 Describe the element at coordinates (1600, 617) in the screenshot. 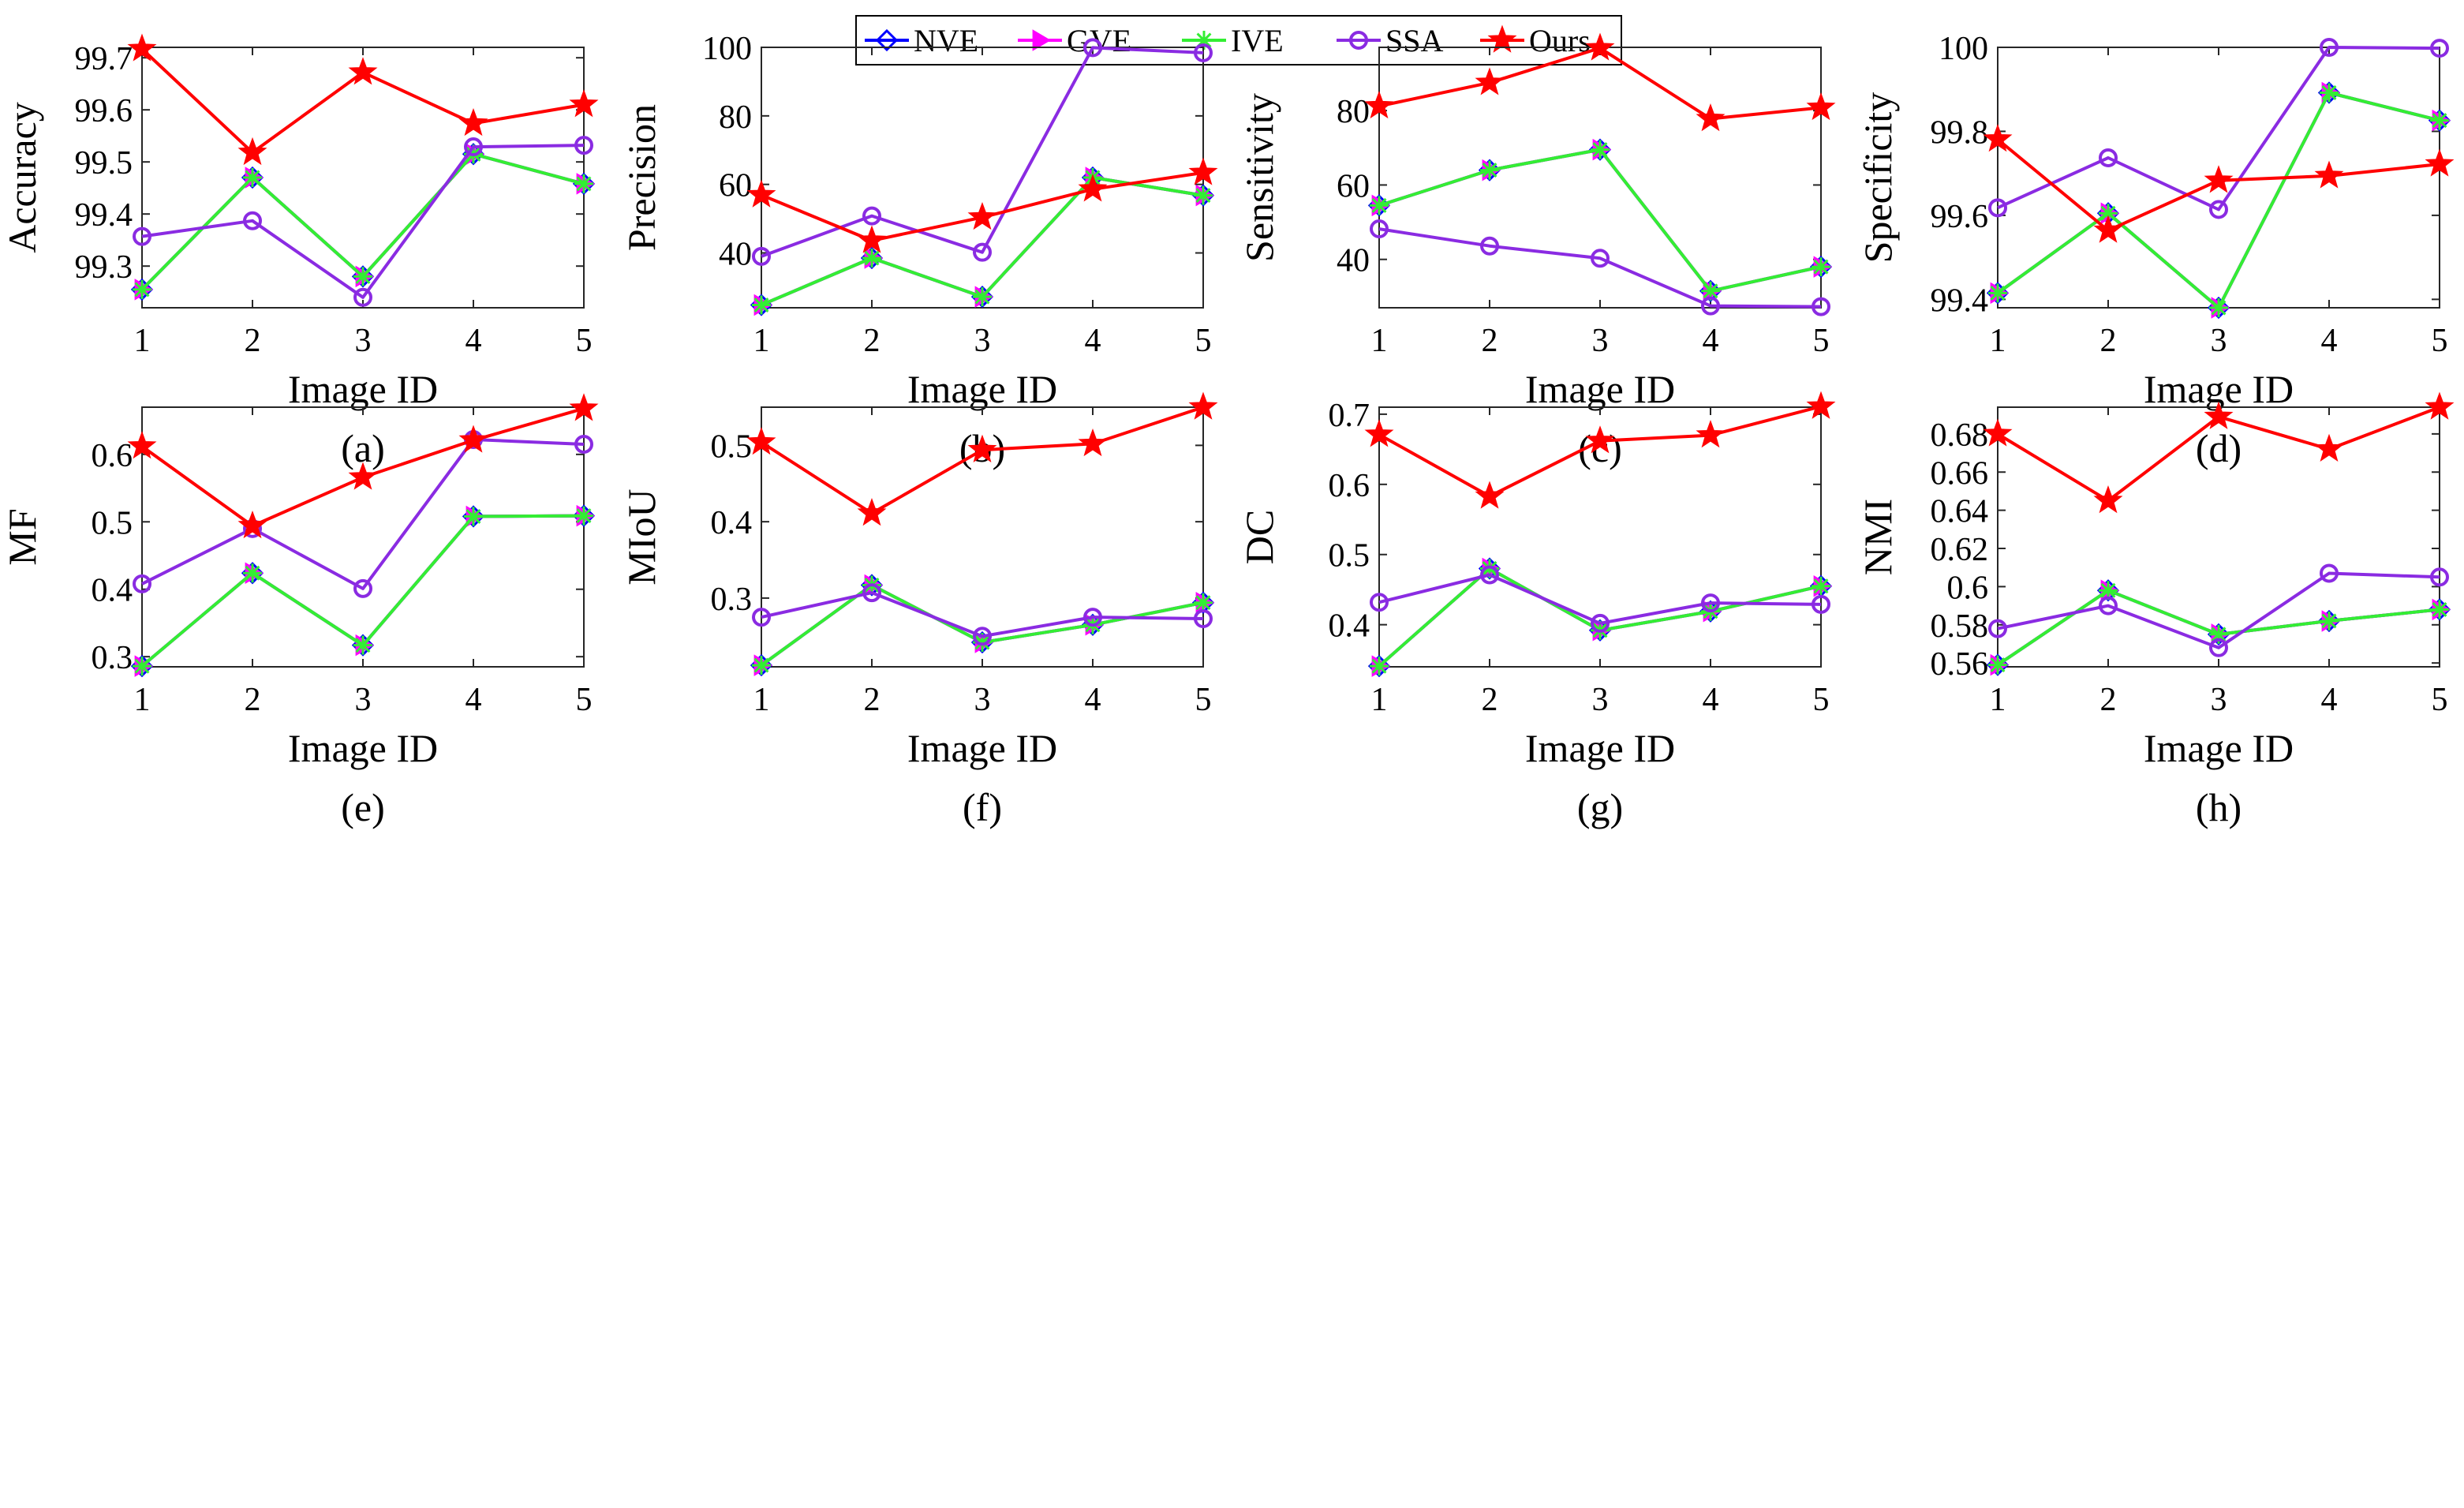

I see `series-line-gve` at that location.